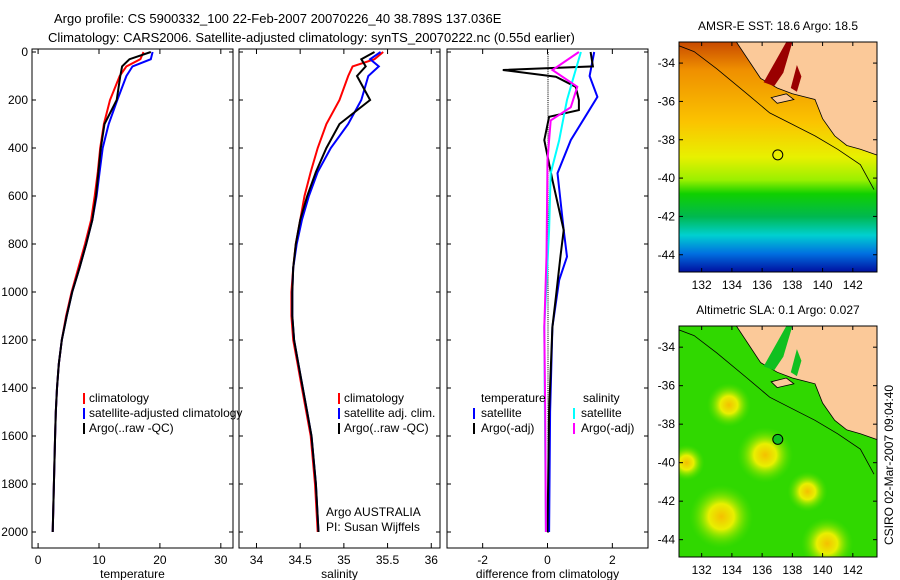  What do you see at coordinates (101, 292) in the screenshot?
I see `series-line-argo-raw-qc-` at bounding box center [101, 292].